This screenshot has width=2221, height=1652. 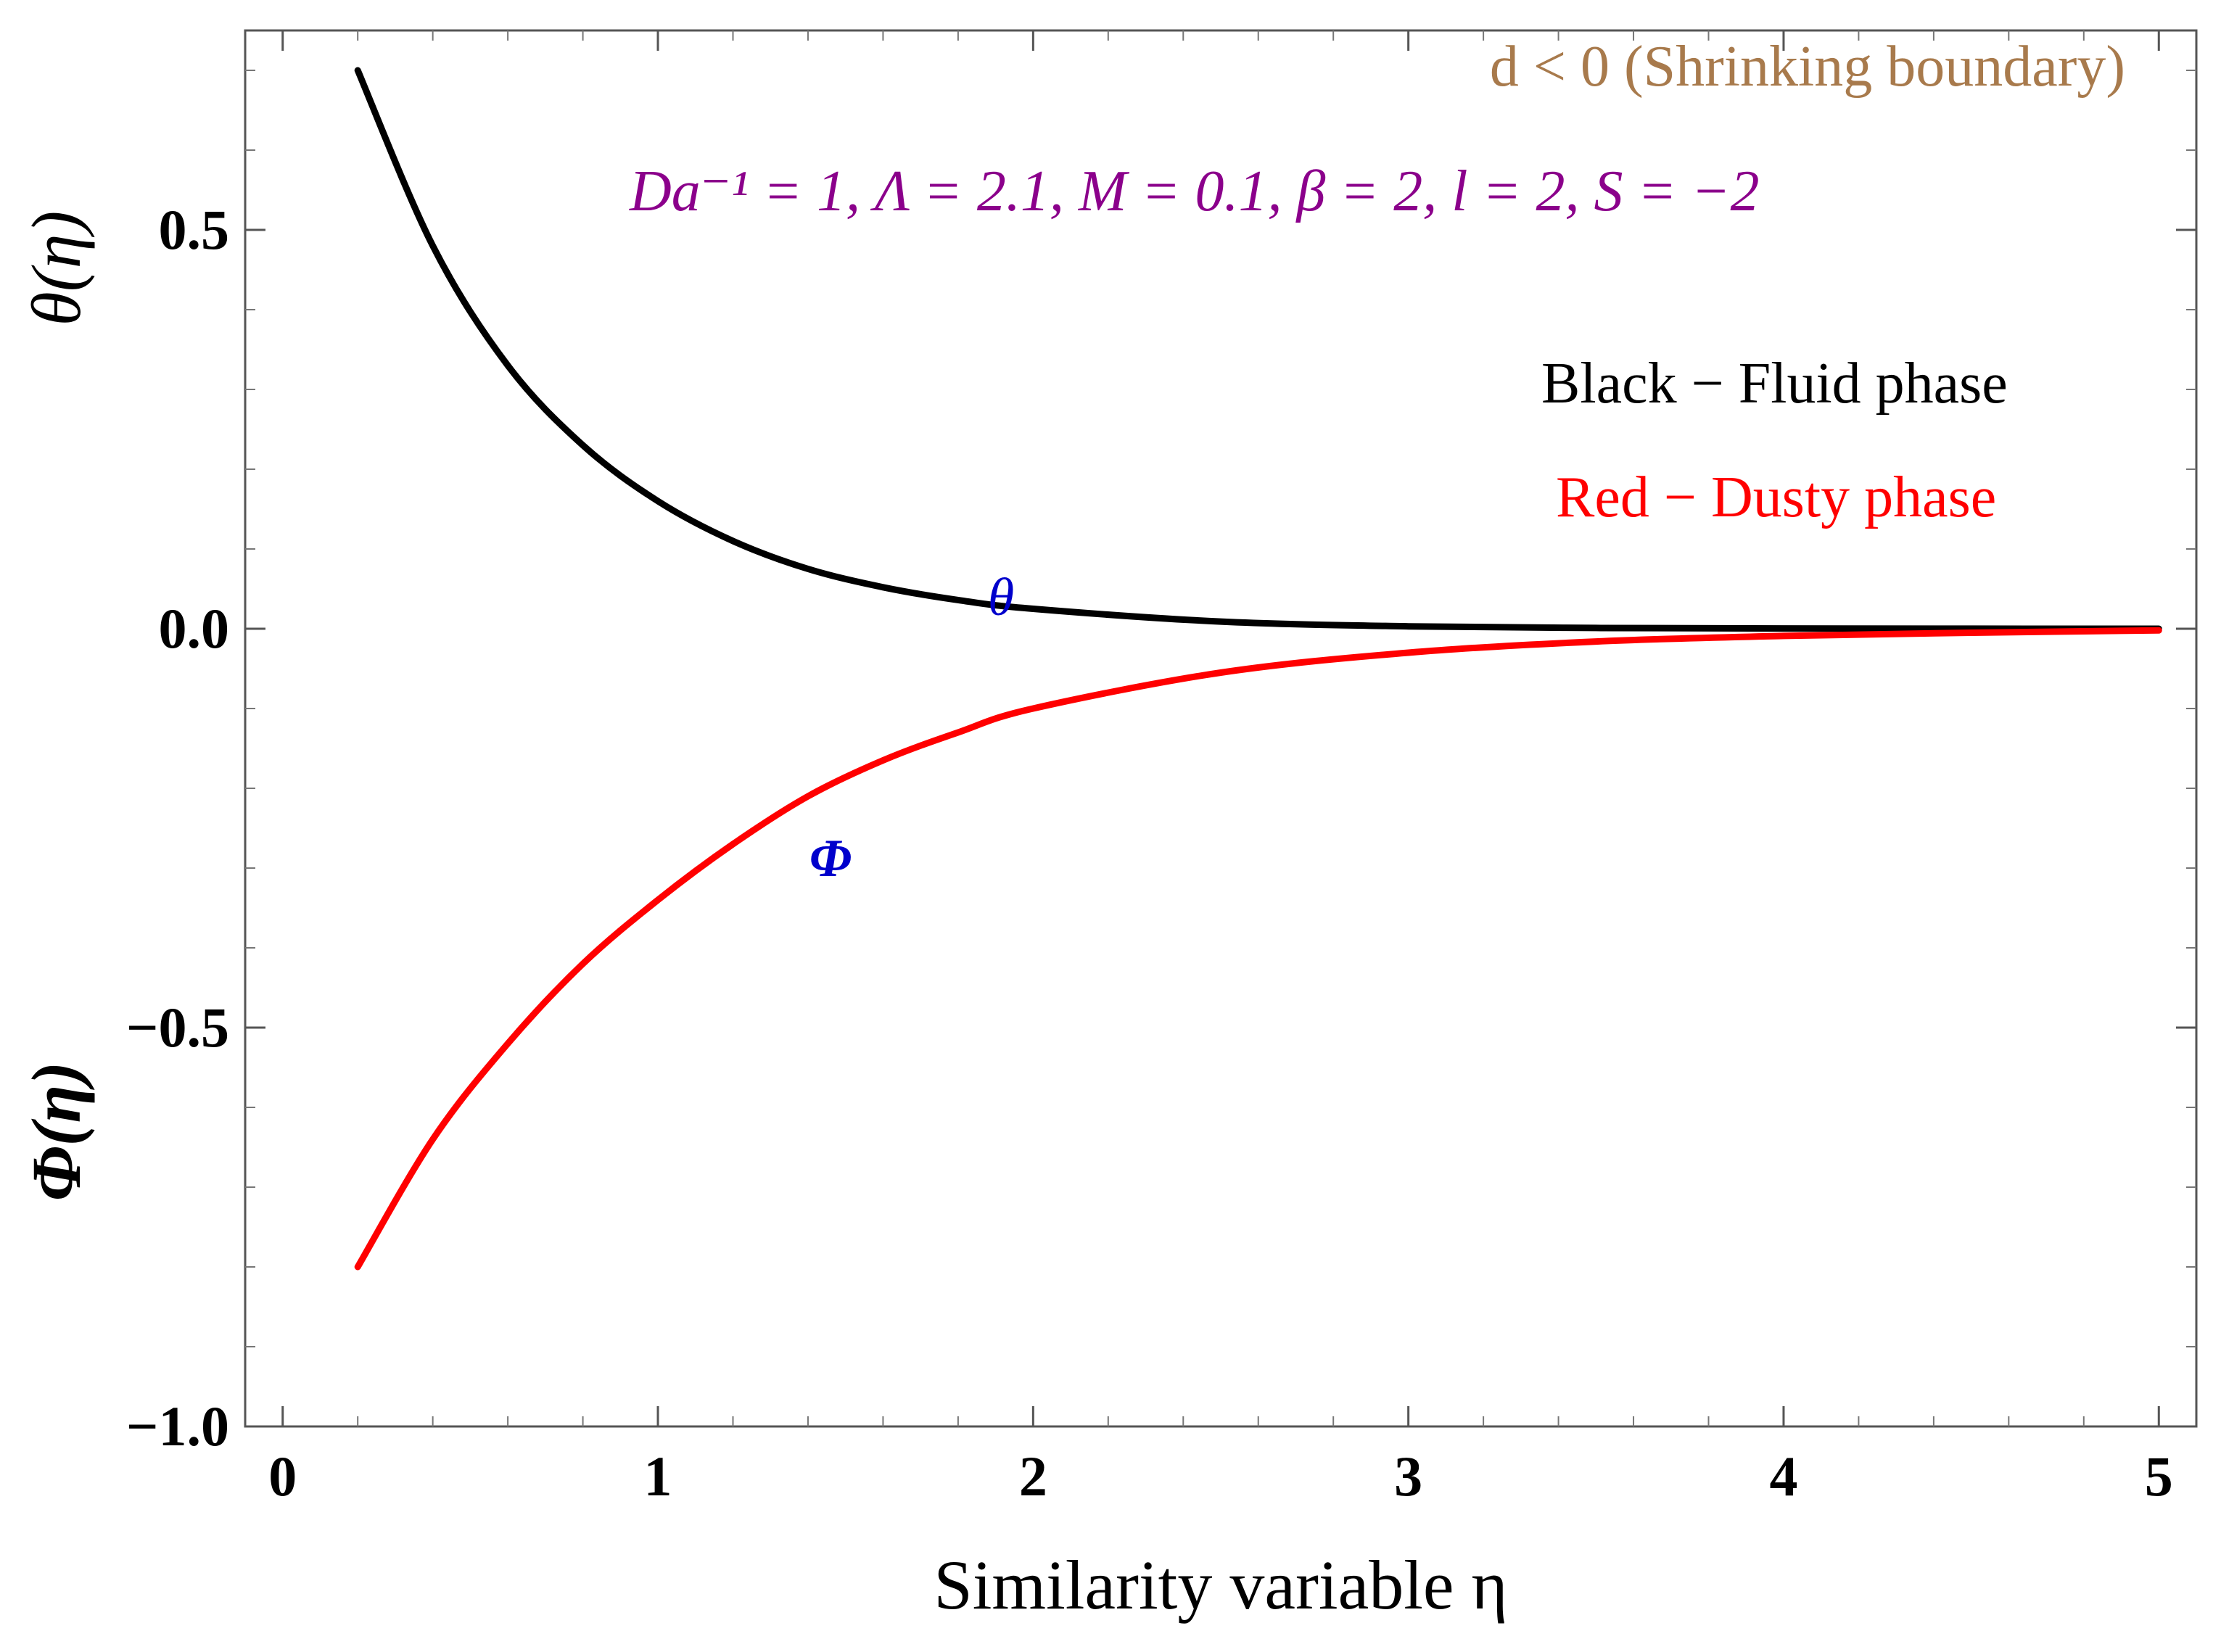 What do you see at coordinates (56, 1131) in the screenshot?
I see `y-axis-title-phi: Φ(η)` at bounding box center [56, 1131].